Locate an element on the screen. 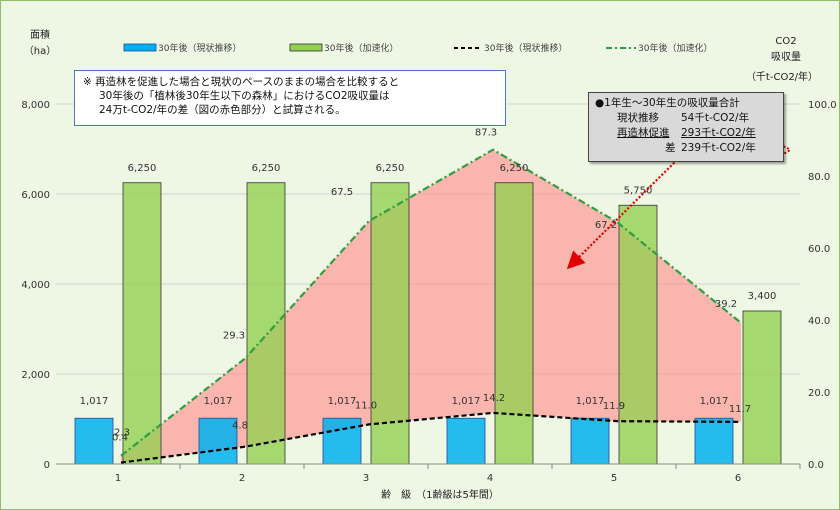  y-left-tick-label: 0 is located at coordinates (47, 465).